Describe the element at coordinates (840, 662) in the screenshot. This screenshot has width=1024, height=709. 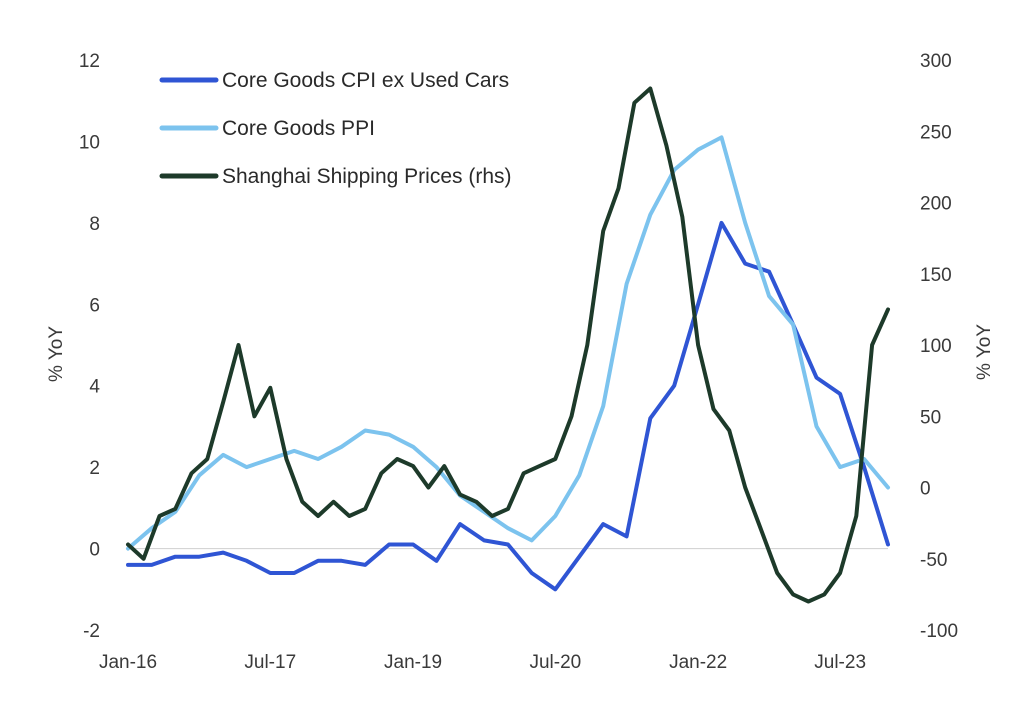
I see `x-tick-label: Jul-23` at that location.